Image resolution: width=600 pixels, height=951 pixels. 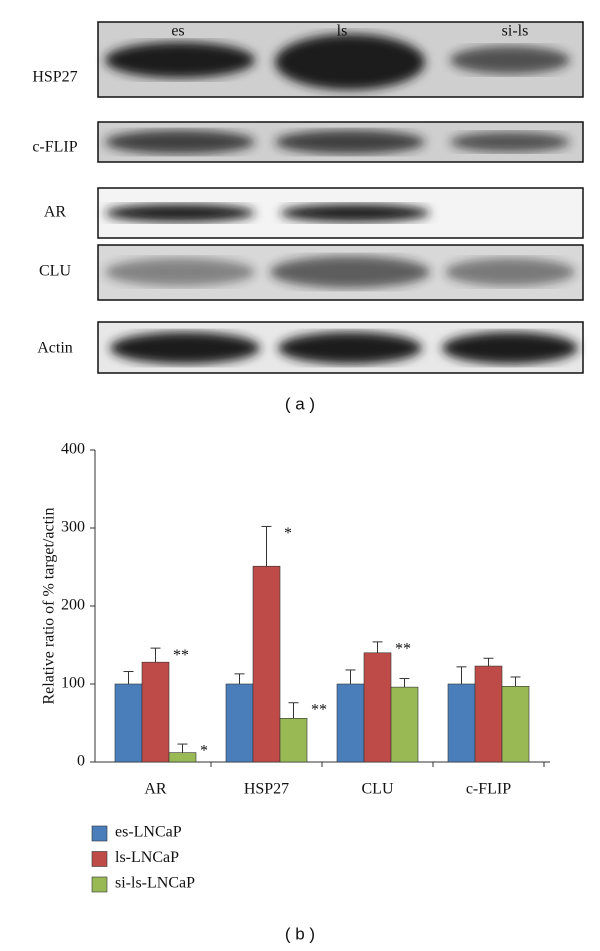 I want to click on legend-label: si-ls-LNCaP, so click(x=155, y=883).